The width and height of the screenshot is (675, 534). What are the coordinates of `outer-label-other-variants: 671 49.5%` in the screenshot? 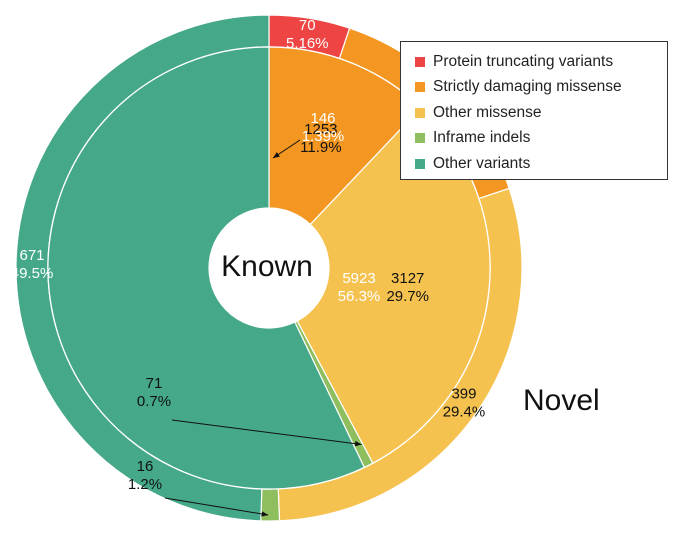 It's located at (32, 264).